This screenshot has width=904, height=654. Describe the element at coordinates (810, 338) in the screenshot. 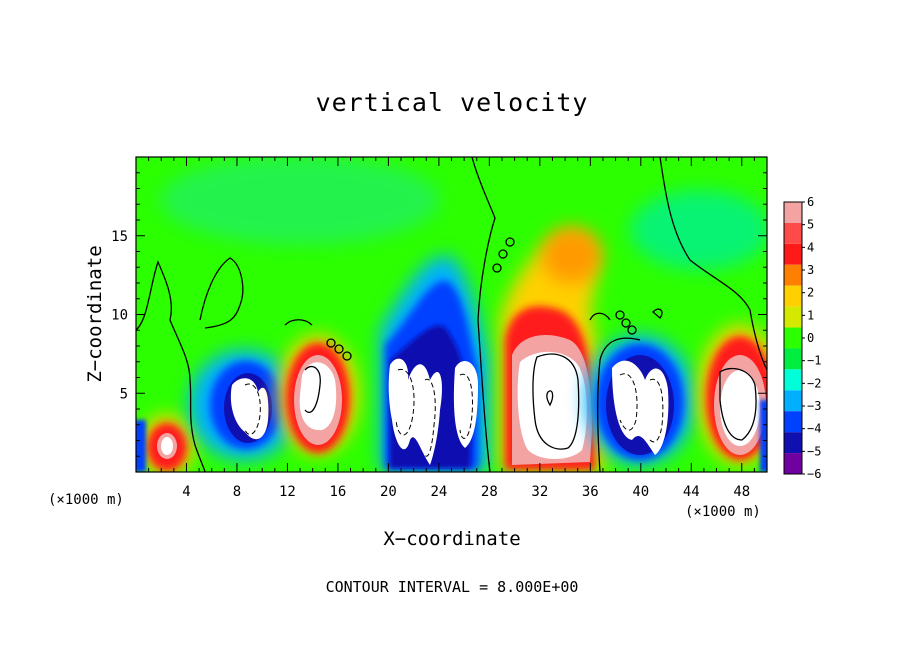

I see `colorbar-label: 0` at that location.